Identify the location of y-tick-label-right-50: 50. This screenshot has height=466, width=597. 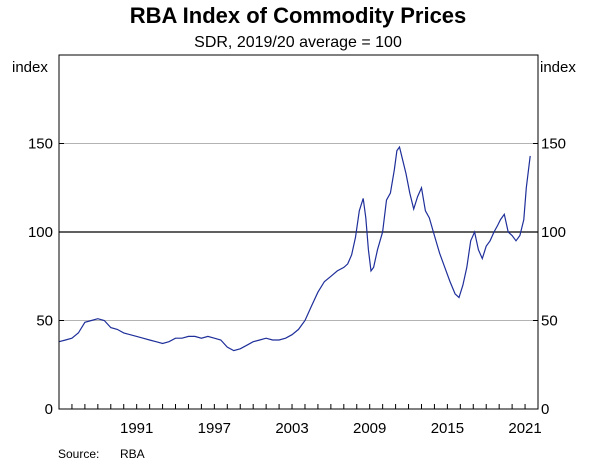
(549, 321).